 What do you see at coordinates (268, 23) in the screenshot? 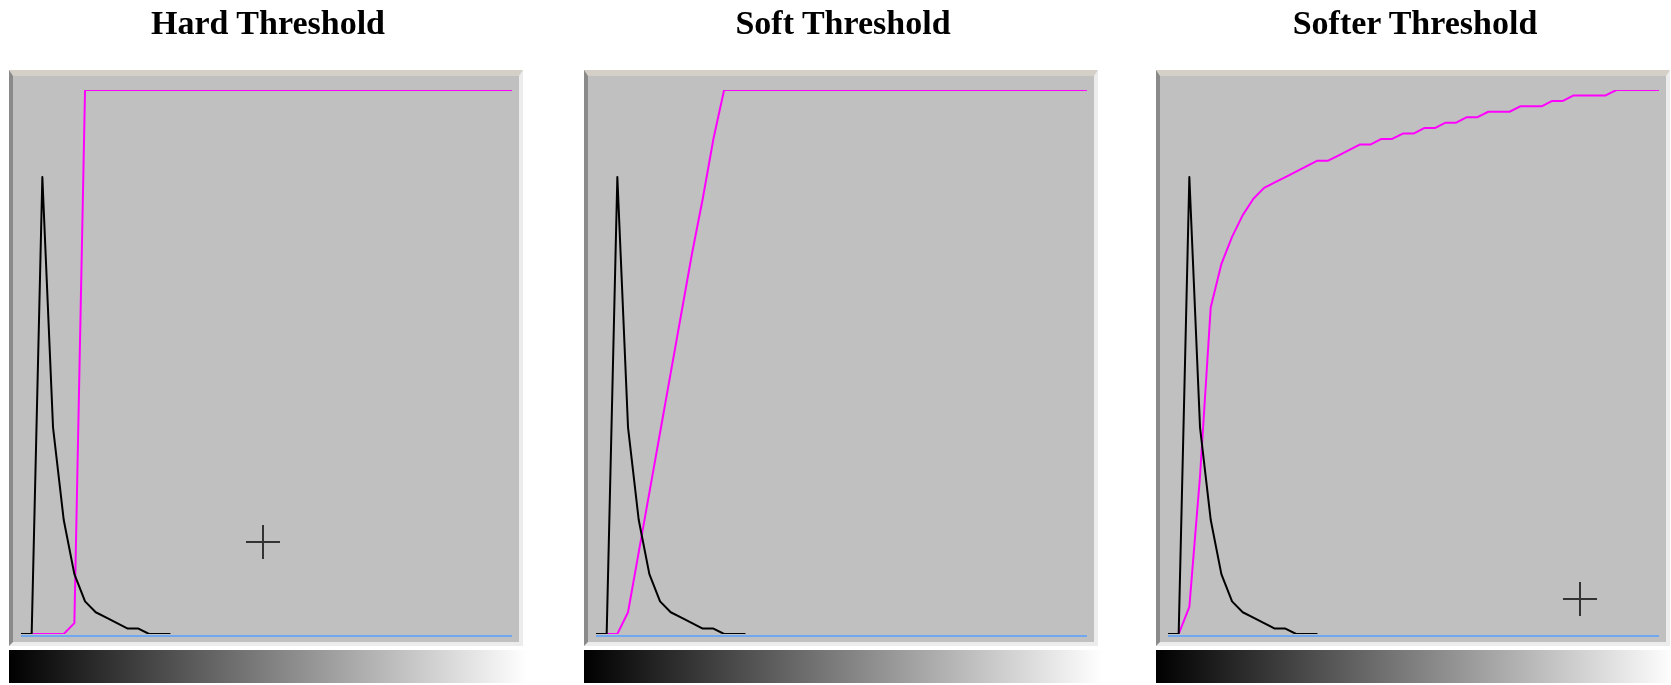
I see `chart-title: Hard Threshold` at bounding box center [268, 23].